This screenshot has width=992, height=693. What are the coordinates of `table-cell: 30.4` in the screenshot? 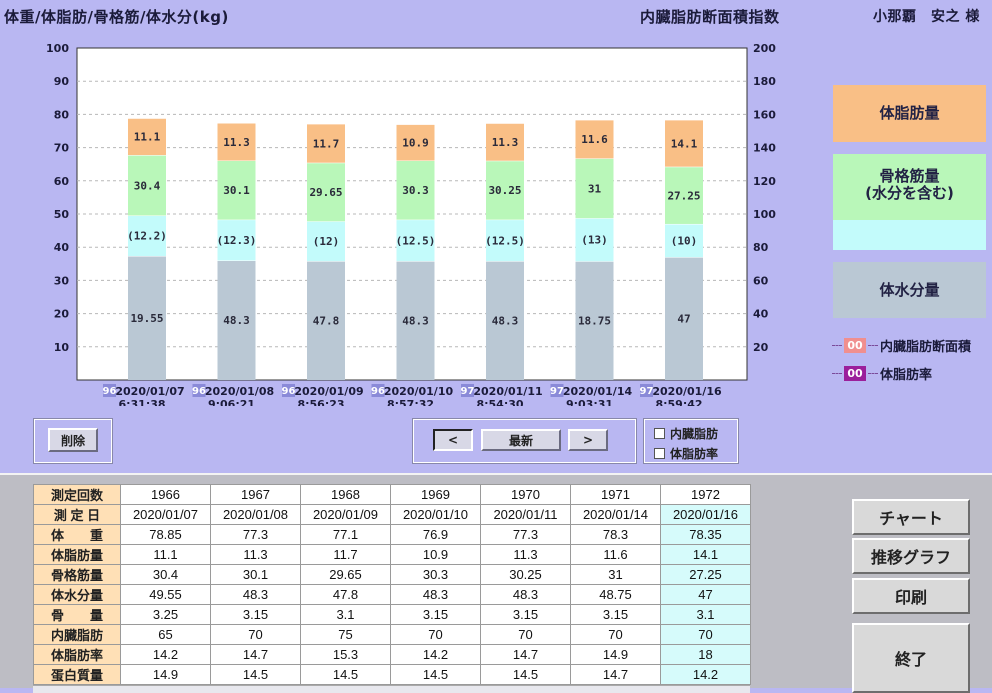 It's located at (165, 574).